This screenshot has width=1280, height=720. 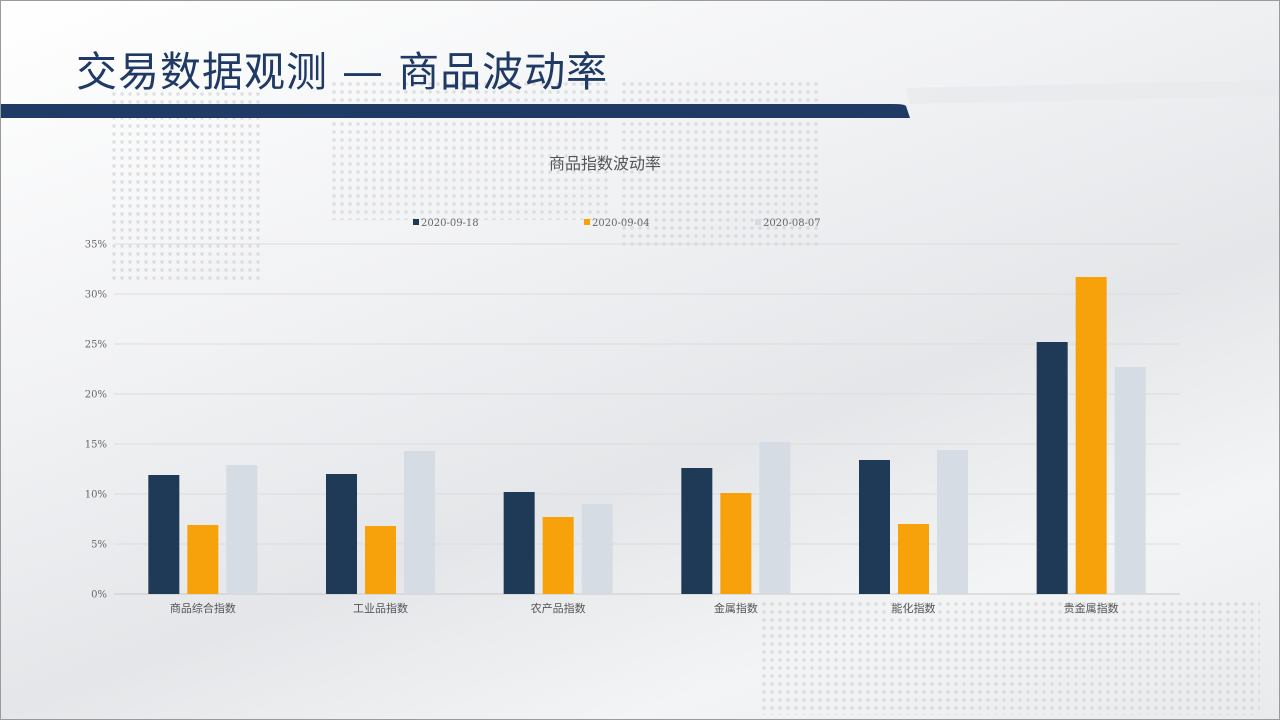 I want to click on header-banner, so click(x=640, y=99).